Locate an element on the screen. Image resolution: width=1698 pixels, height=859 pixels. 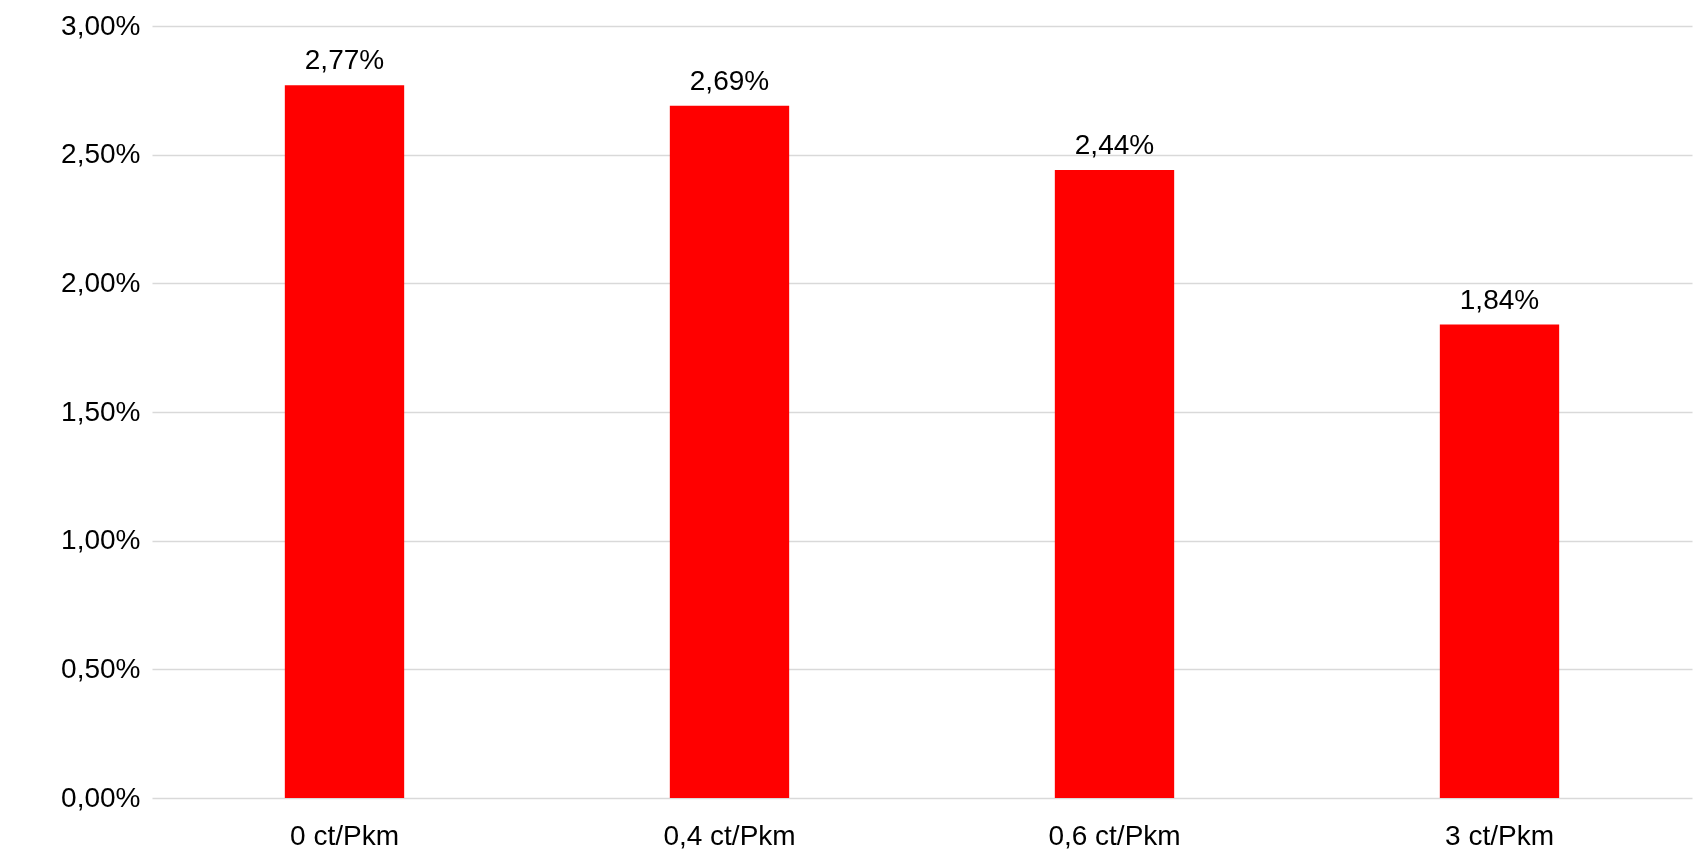
x-tick-label: 0,6 ct/Pkm is located at coordinates (1114, 835).